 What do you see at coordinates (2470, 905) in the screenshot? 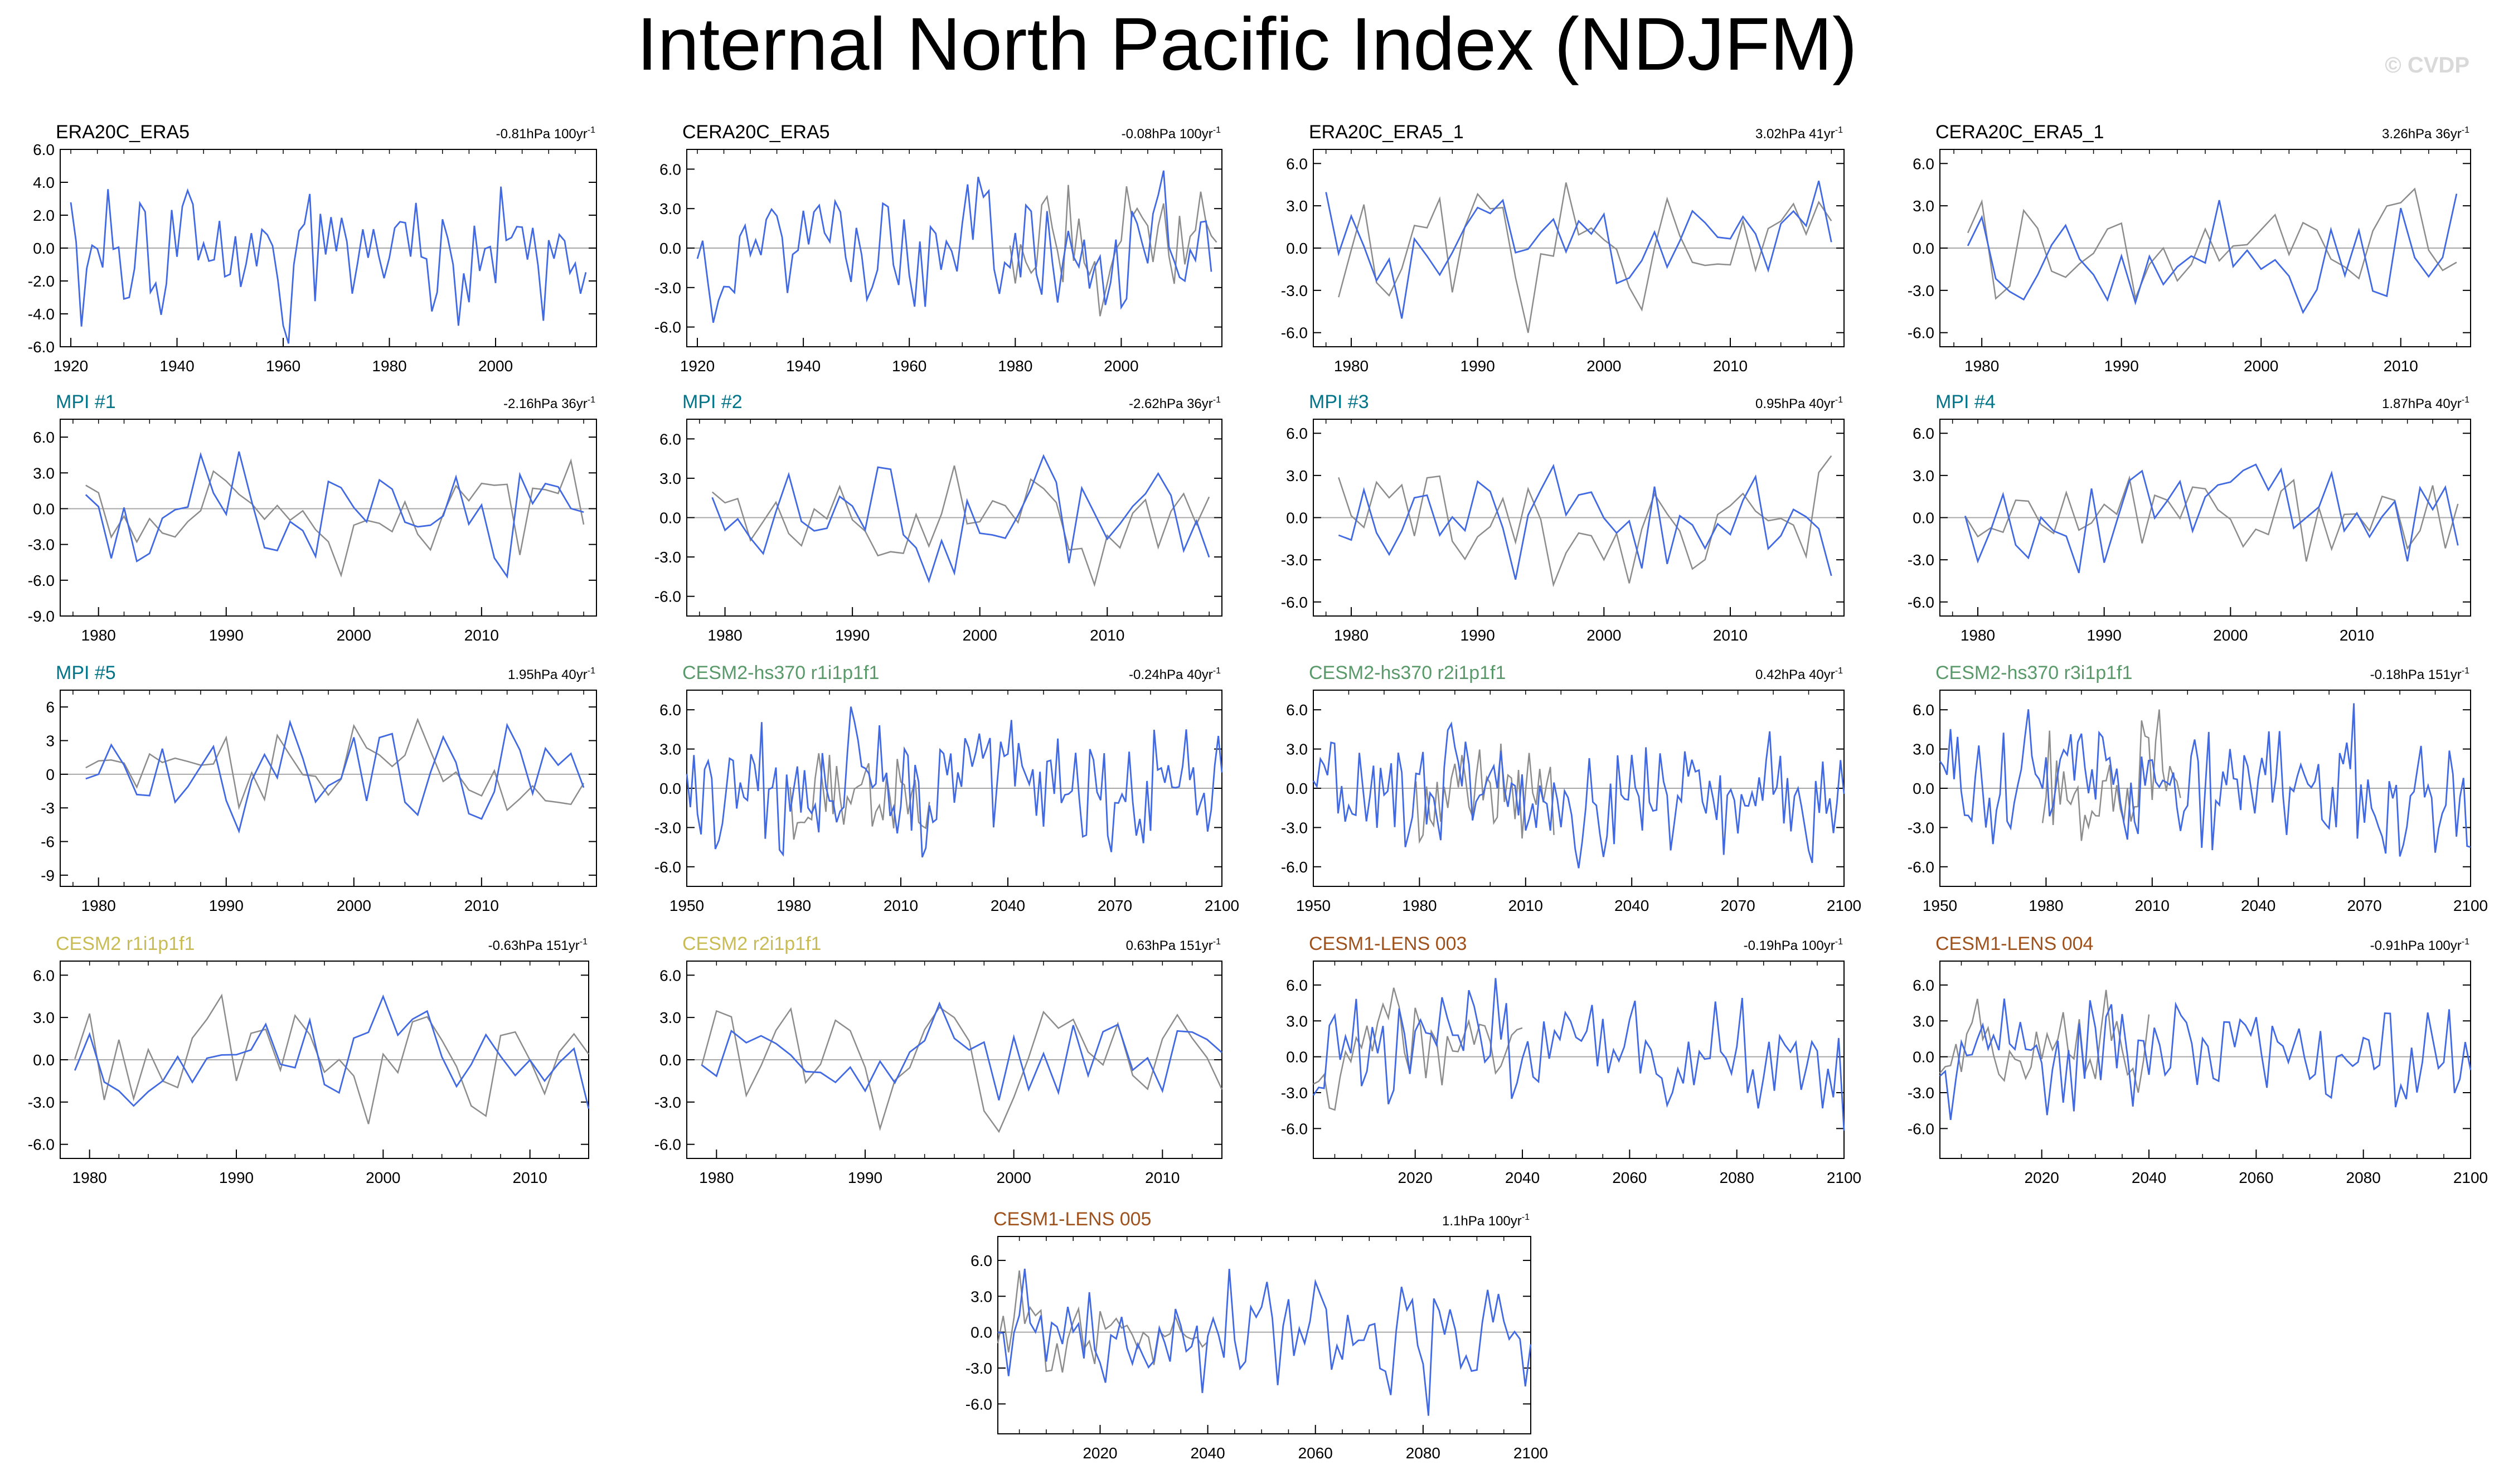
I see `x-tick-label: 2100` at bounding box center [2470, 905].